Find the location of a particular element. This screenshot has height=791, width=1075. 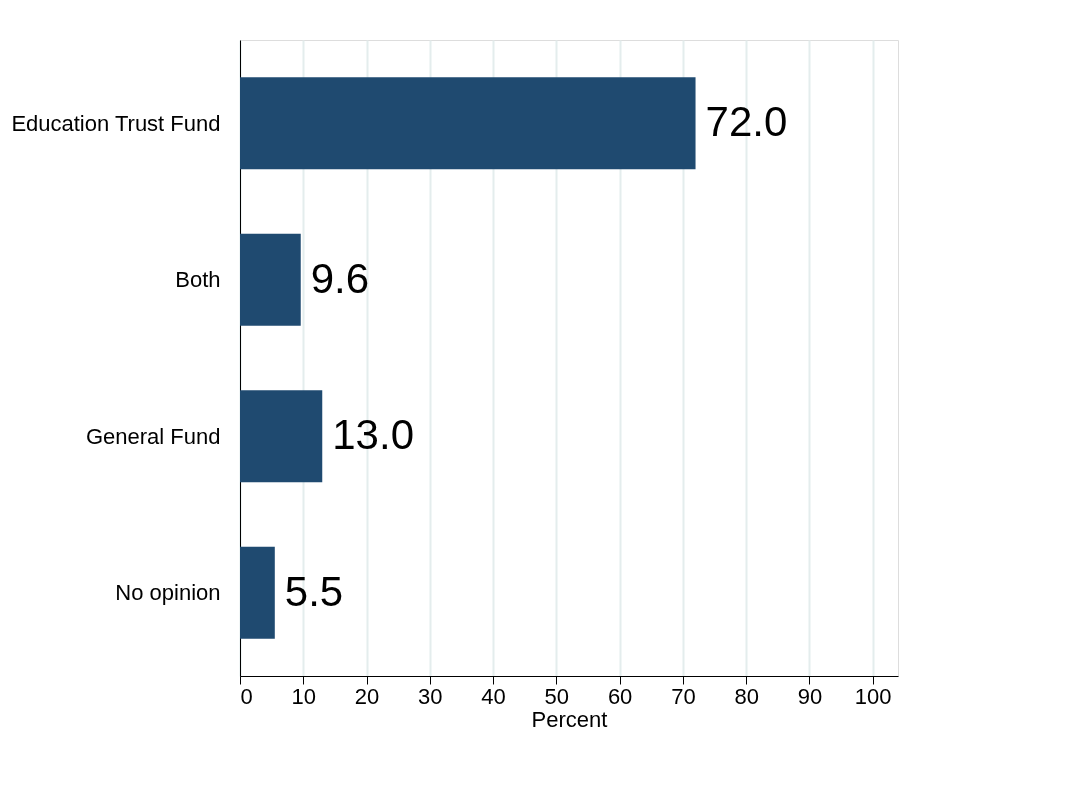

x-tick-label: 90 is located at coordinates (810, 696).